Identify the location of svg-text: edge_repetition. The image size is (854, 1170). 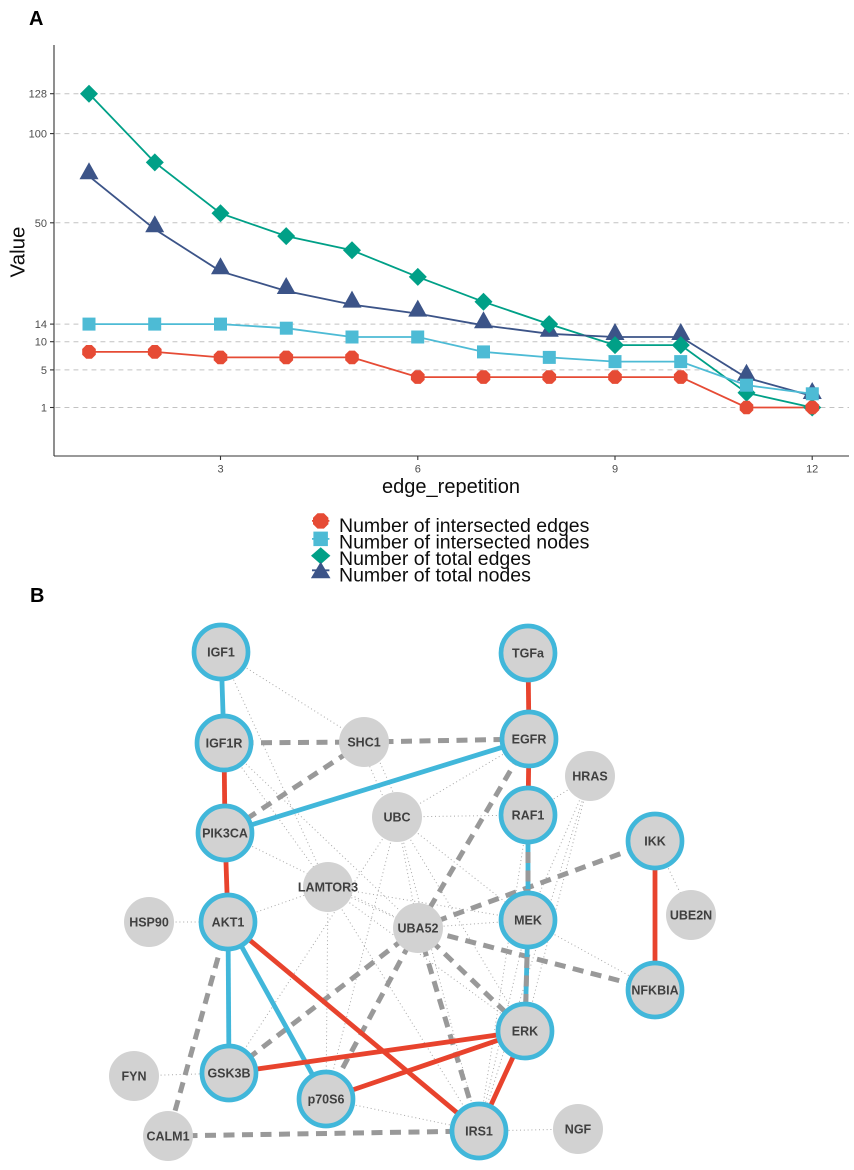
(451, 487).